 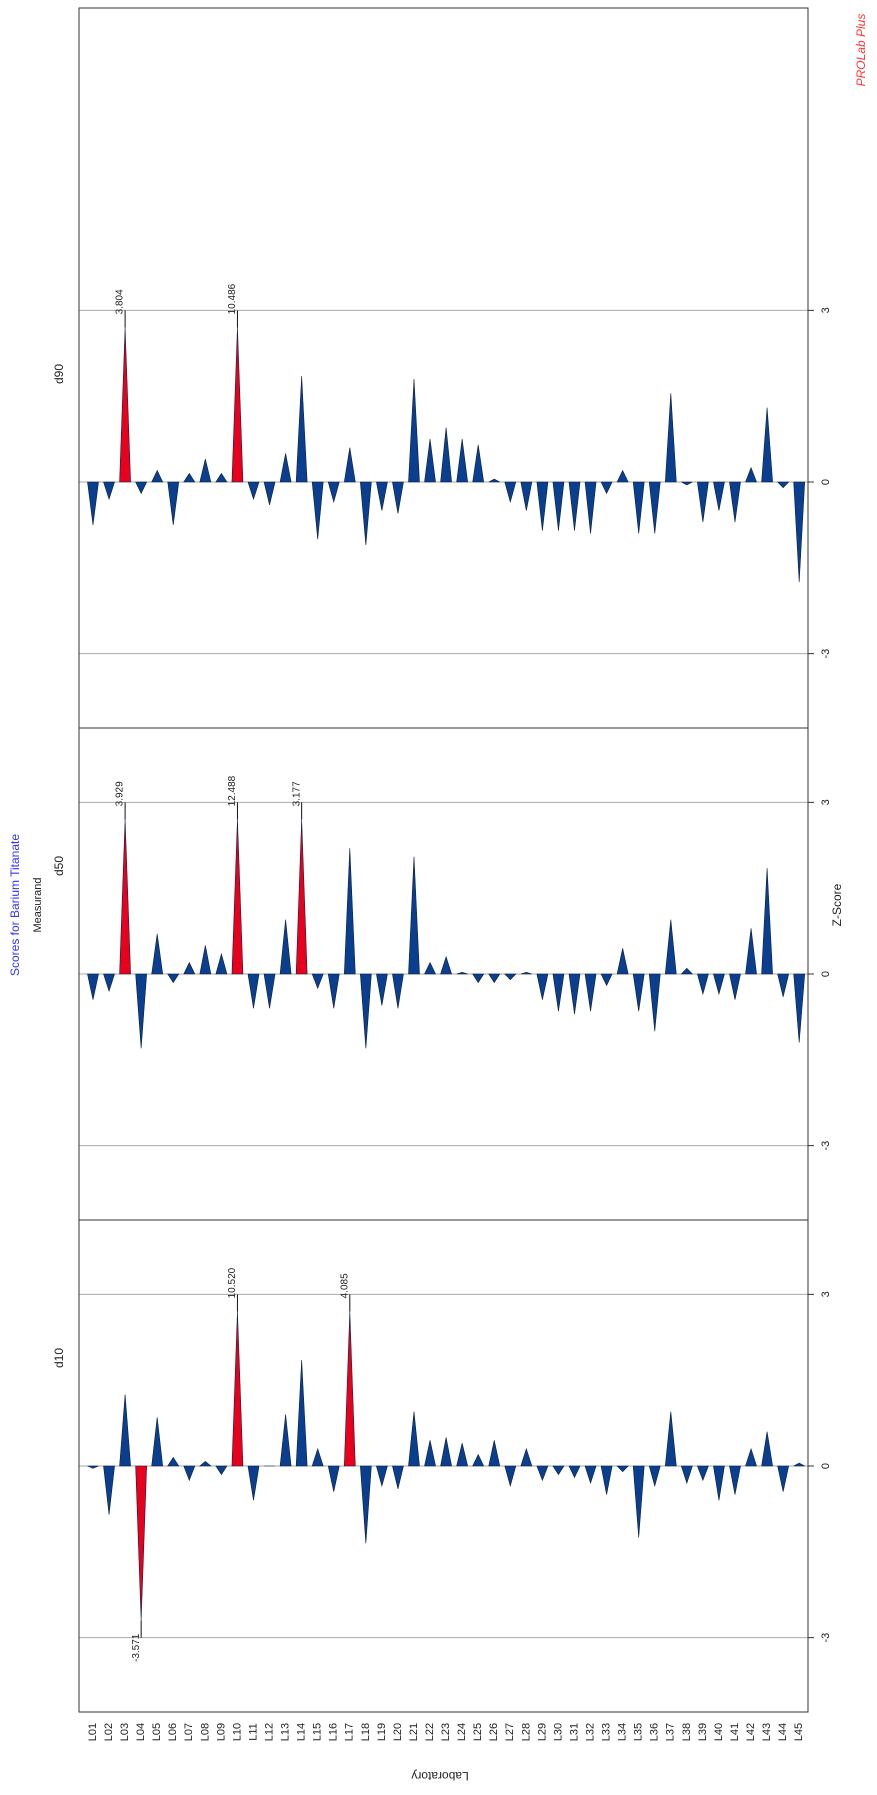 I want to click on bar-d90-L20, so click(x=398, y=497).